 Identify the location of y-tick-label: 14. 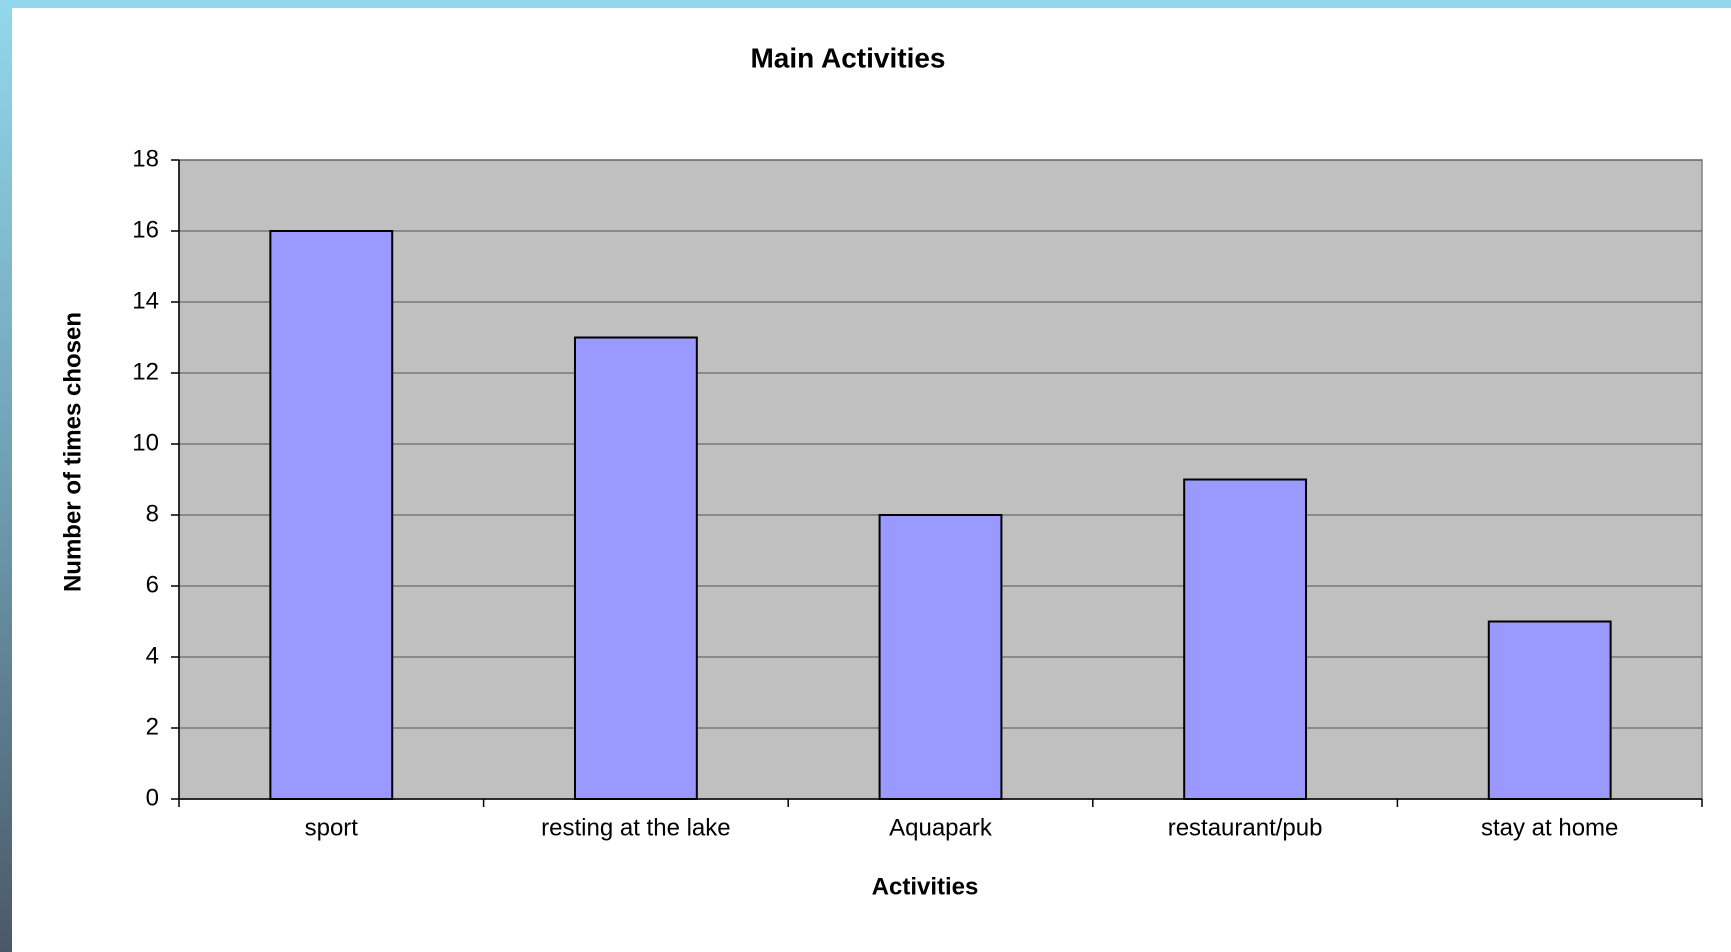
(145, 300).